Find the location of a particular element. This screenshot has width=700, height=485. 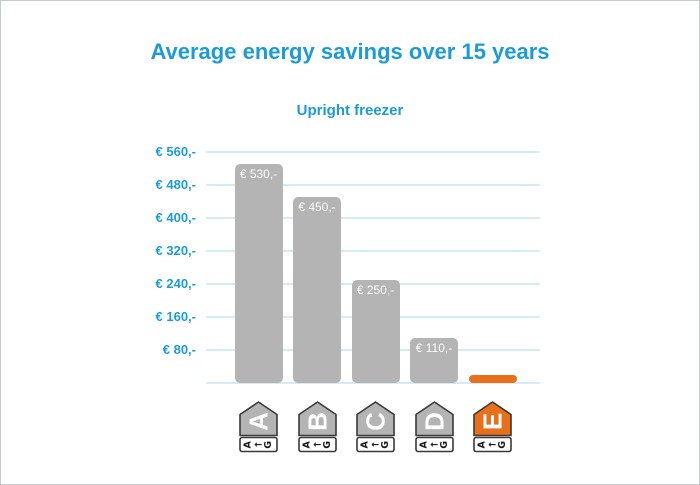

y-tick-label: € 400,- is located at coordinates (175, 217).